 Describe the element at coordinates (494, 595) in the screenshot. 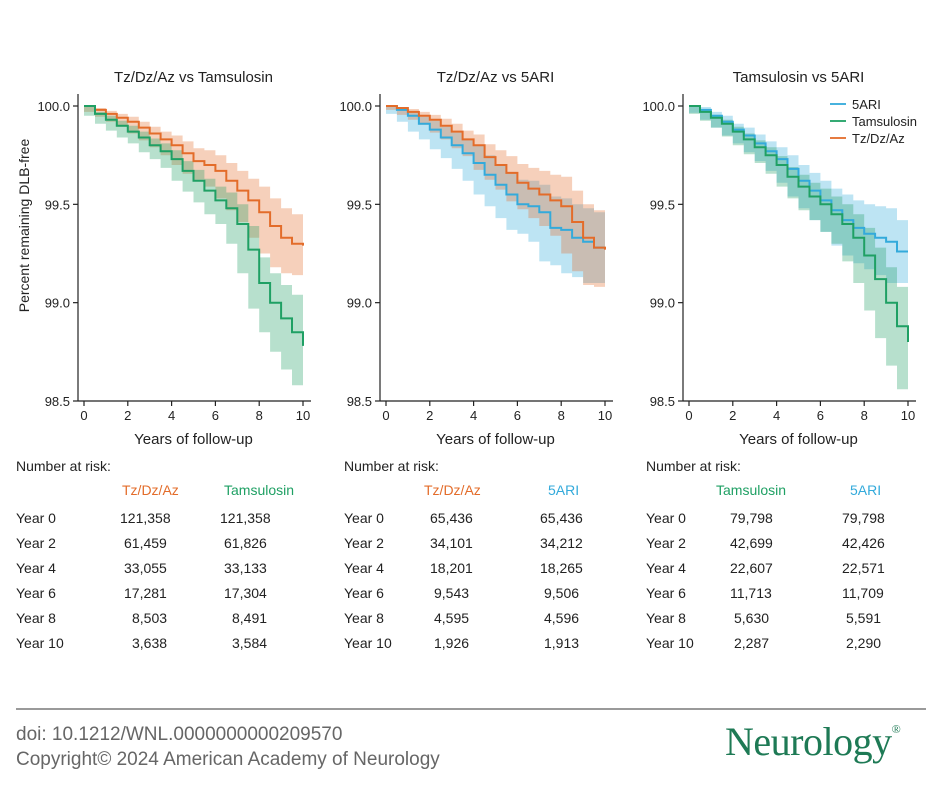

I see `risk-row: Year 6 9,543 9,506` at that location.